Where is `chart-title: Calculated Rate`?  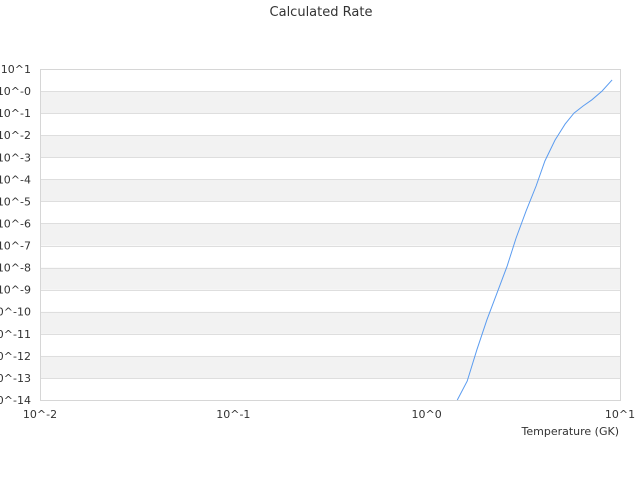 chart-title: Calculated Rate is located at coordinates (321, 12).